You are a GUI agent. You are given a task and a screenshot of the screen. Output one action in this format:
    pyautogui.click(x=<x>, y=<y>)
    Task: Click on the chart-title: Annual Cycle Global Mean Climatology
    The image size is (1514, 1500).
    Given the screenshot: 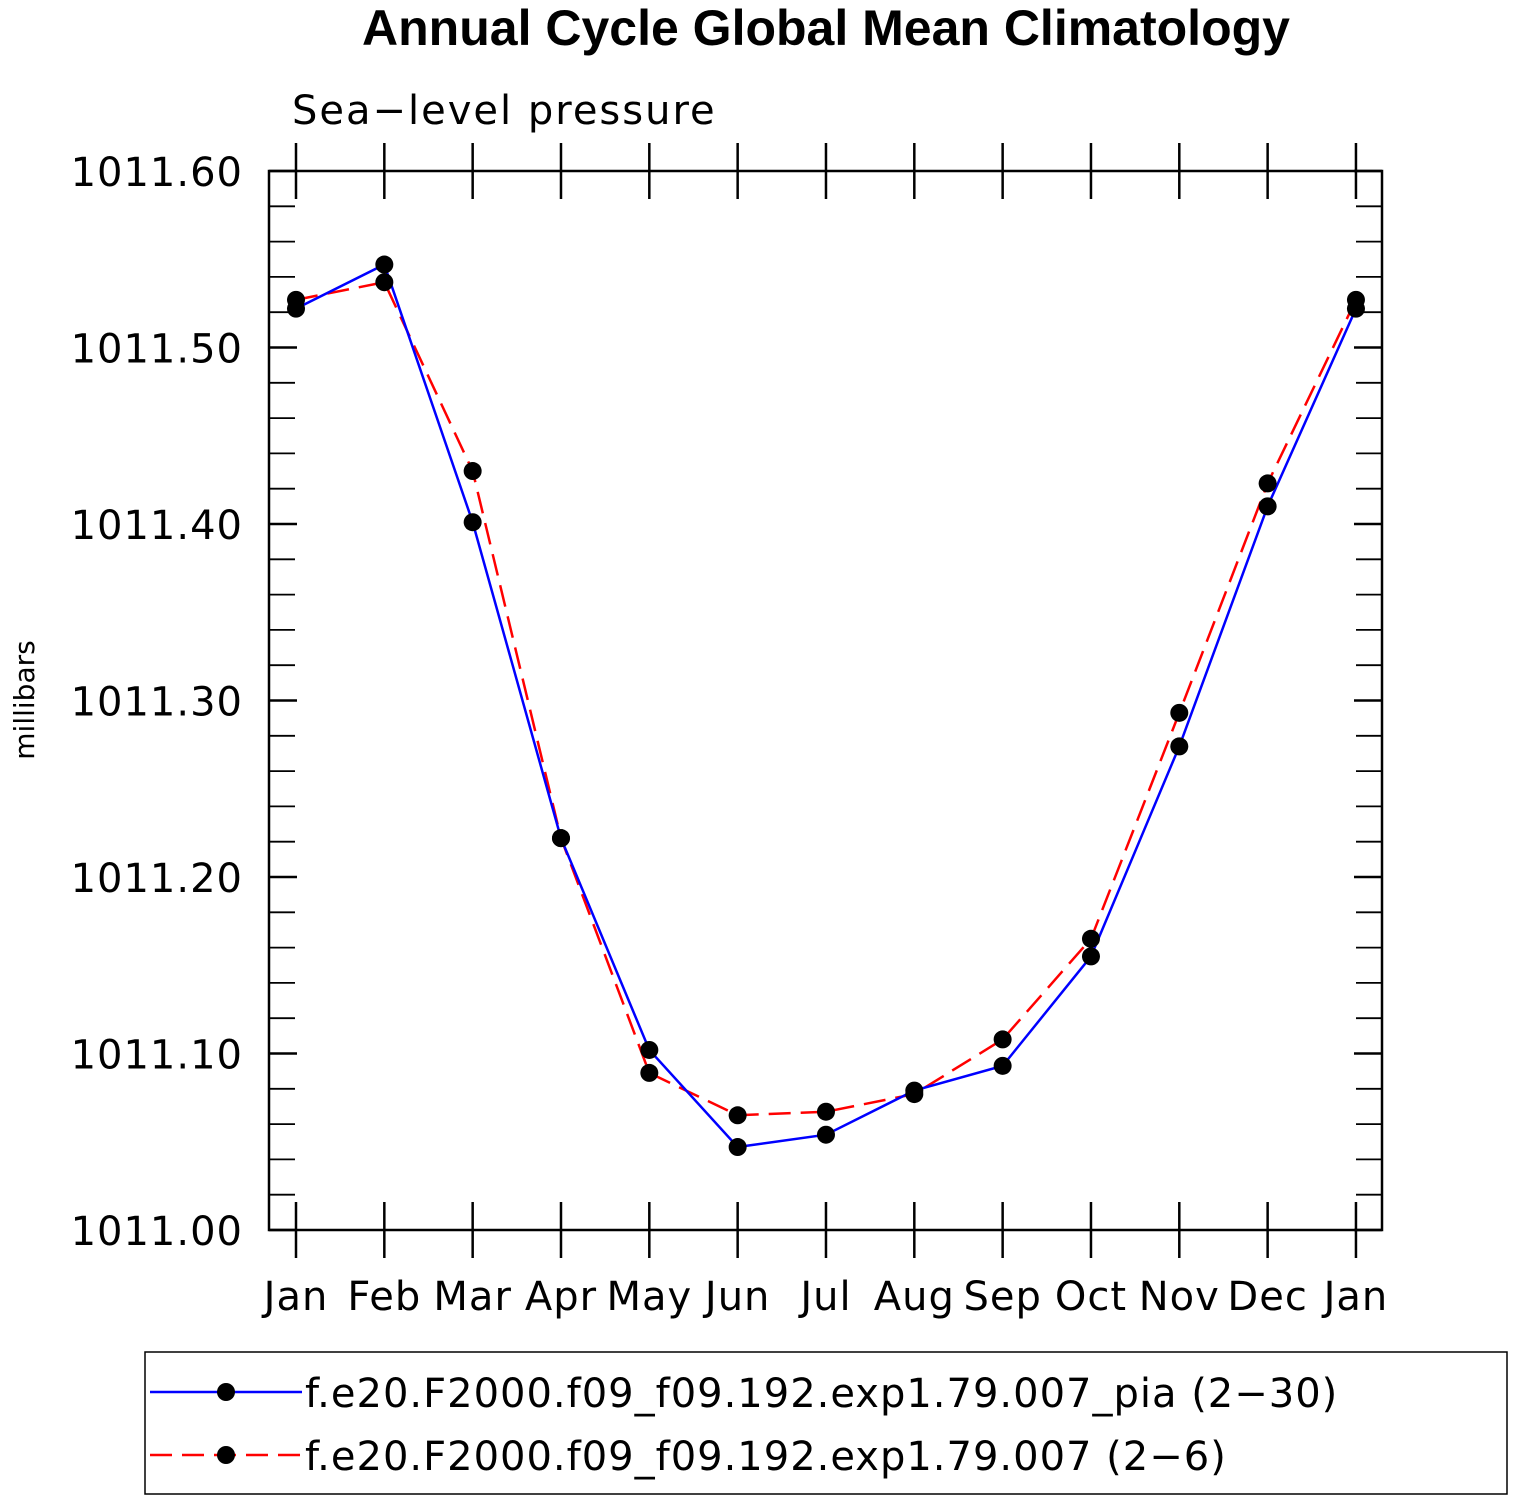 What is the action you would take?
    pyautogui.click(x=826, y=28)
    